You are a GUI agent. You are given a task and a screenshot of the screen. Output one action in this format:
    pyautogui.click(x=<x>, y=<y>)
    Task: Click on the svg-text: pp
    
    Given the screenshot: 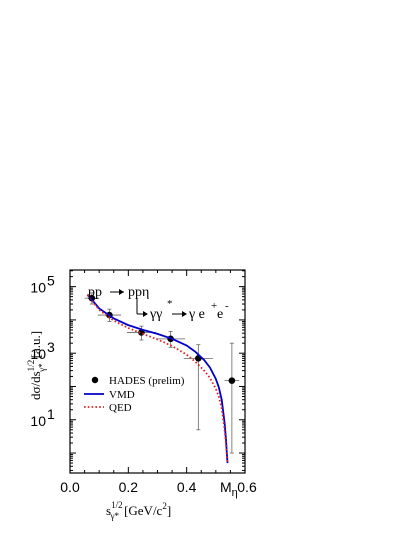 What is the action you would take?
    pyautogui.click(x=95, y=292)
    